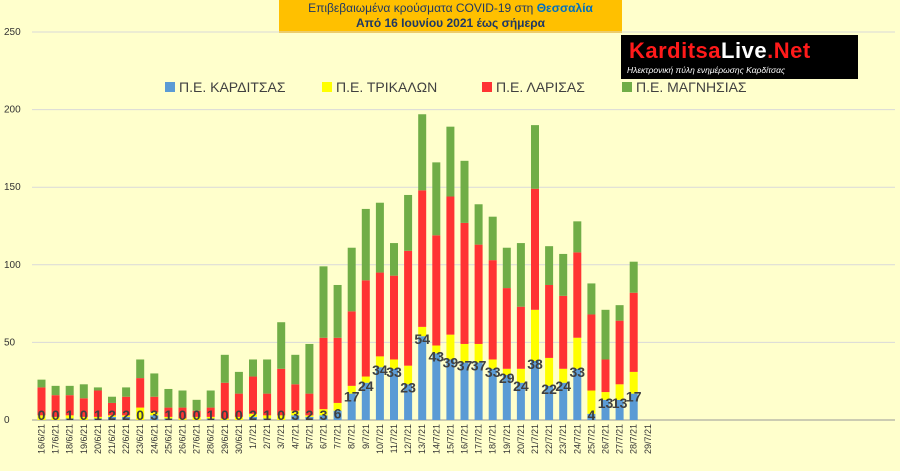 The image size is (900, 471). I want to click on x-tick-label: 1/7/21, so click(253, 436).